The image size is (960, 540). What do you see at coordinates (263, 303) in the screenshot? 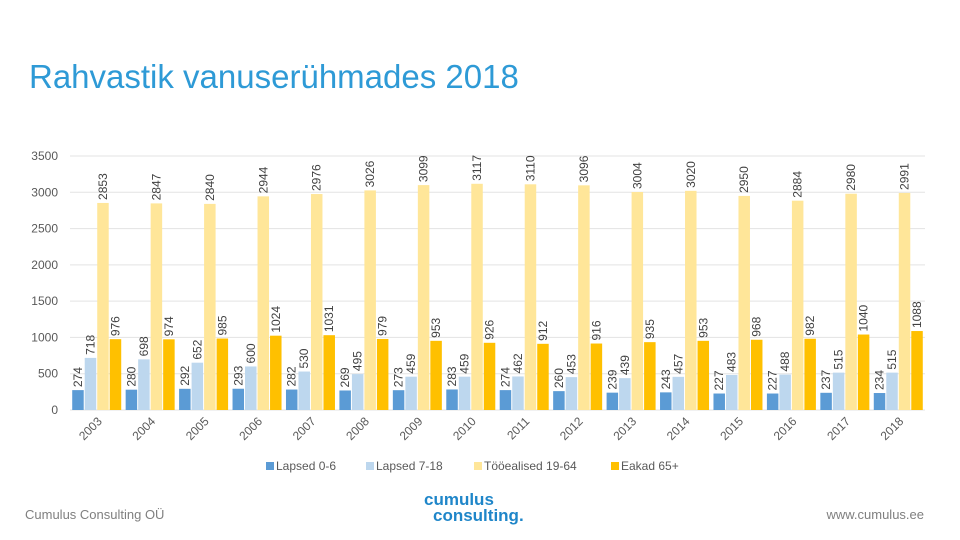
I see `bar-t-ealised-19-64-2006` at bounding box center [263, 303].